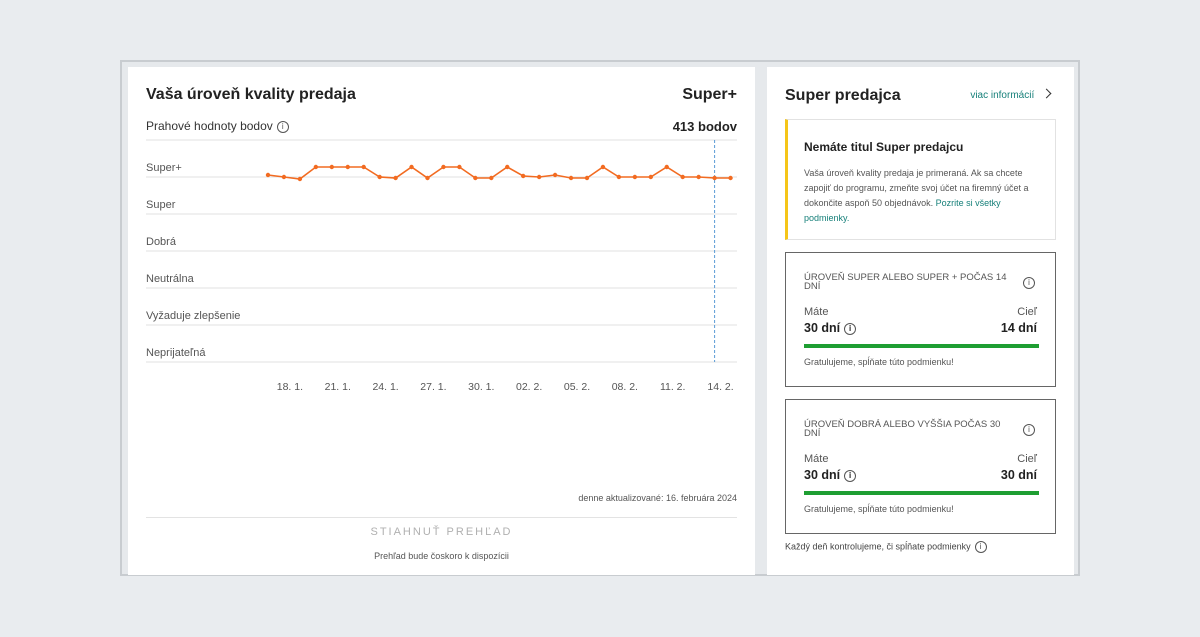 Image resolution: width=1200 pixels, height=637 pixels. I want to click on goal-value: 30 dní, so click(1018, 475).